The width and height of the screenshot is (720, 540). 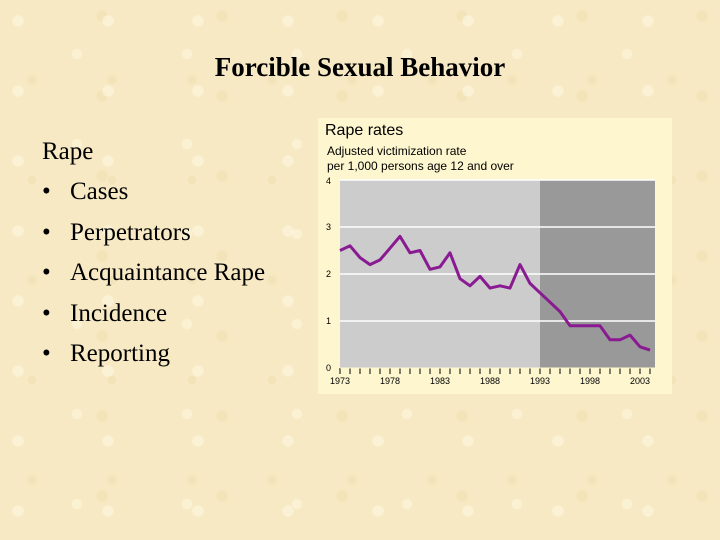 What do you see at coordinates (328, 368) in the screenshot?
I see `y-tick-label-0: 0` at bounding box center [328, 368].